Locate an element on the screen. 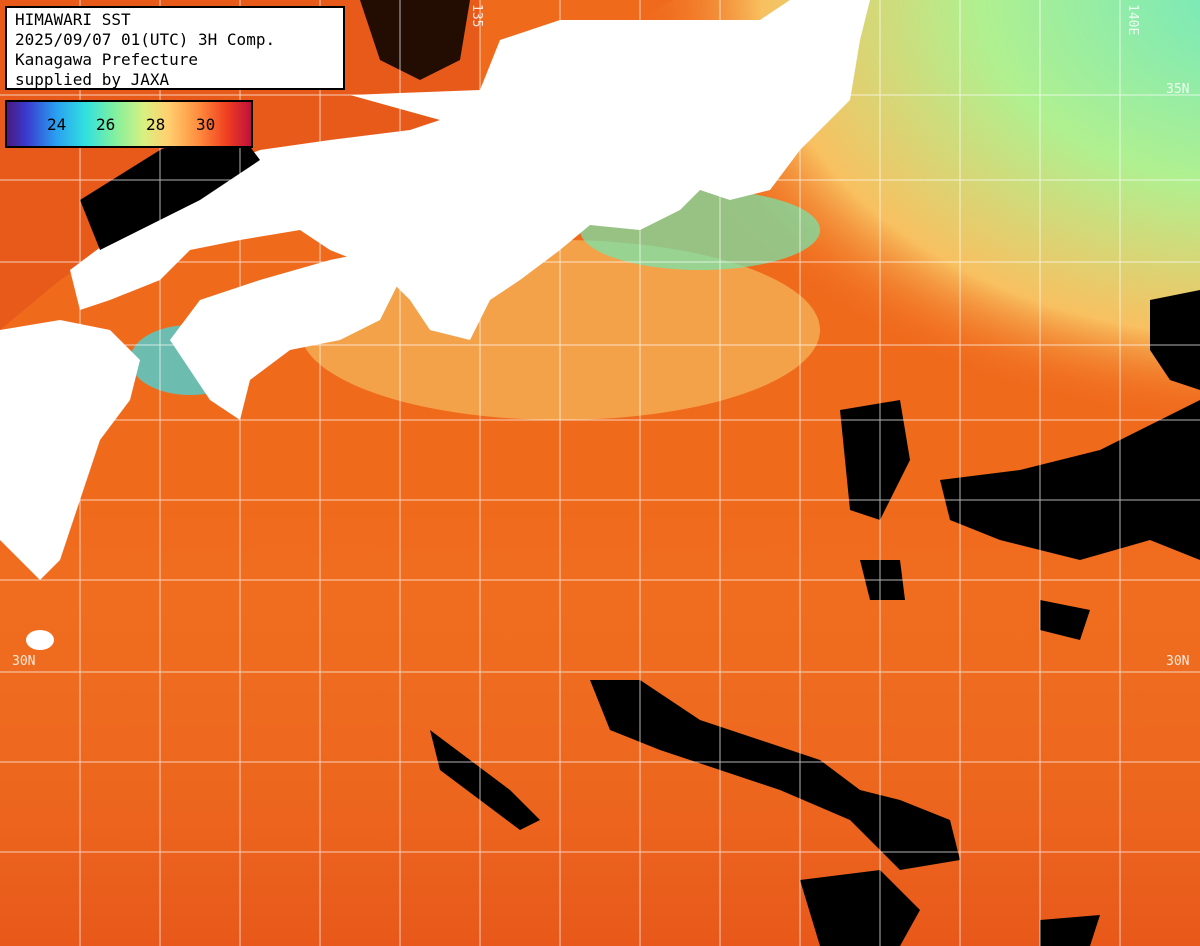 The width and height of the screenshot is (1200, 946). lon-label-135e: 135 is located at coordinates (476, 16).